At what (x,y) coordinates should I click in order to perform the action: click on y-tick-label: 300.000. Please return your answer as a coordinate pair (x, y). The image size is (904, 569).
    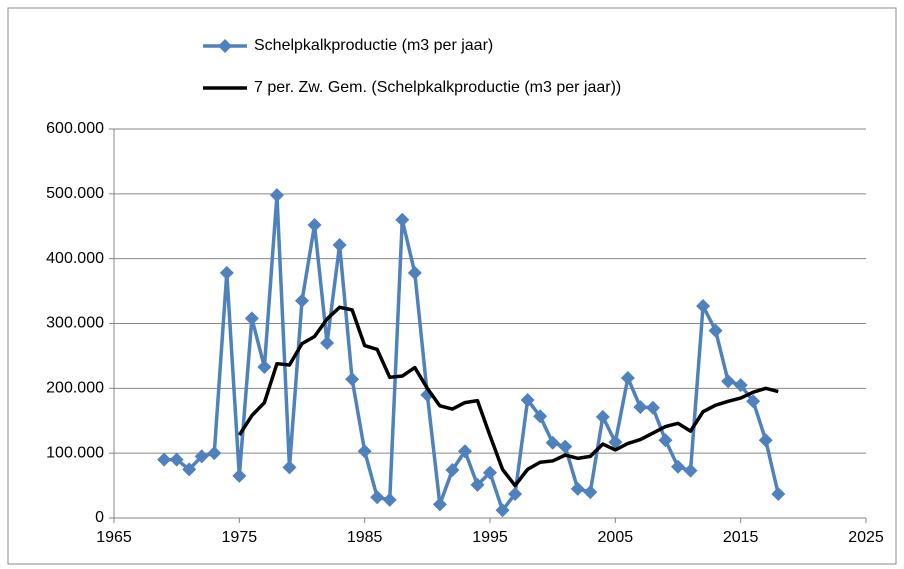
    Looking at the image, I should click on (75, 323).